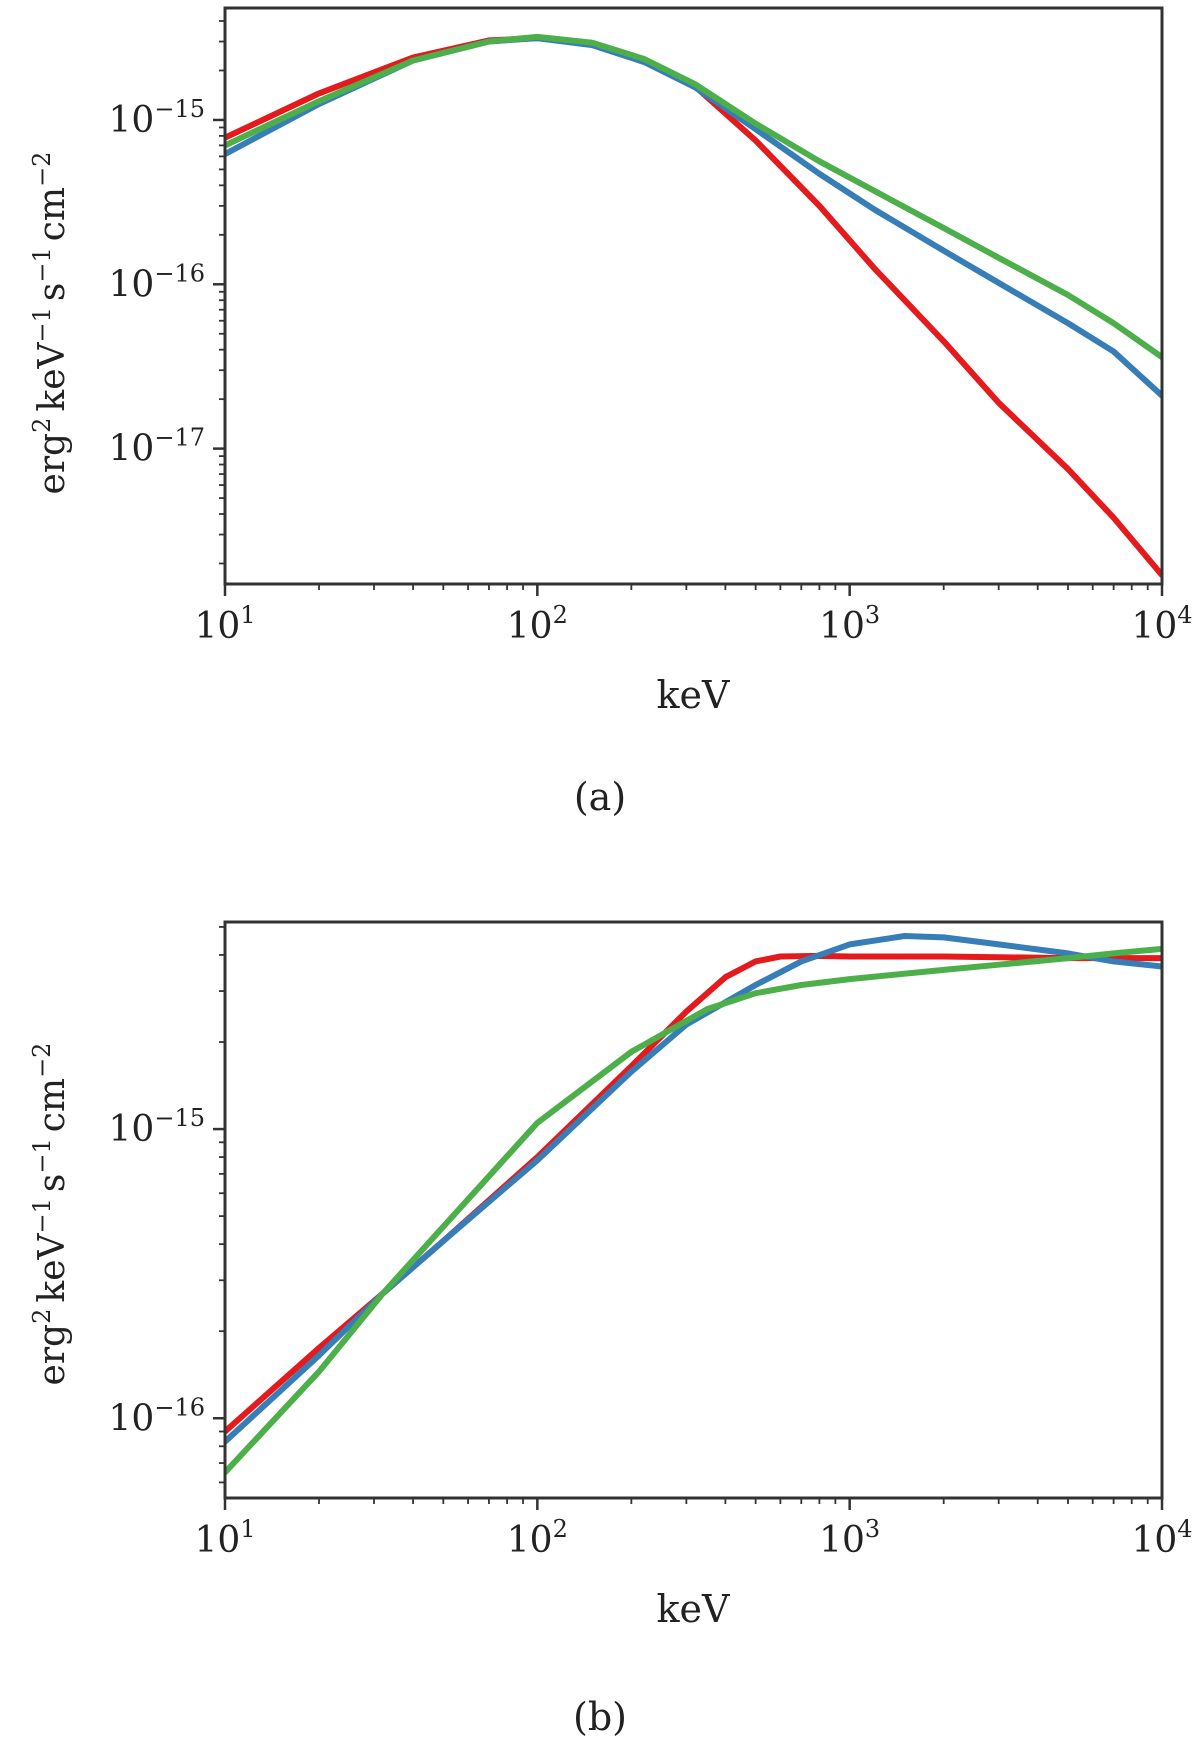 This screenshot has height=1746, width=1200. I want to click on panel-a-x-axis-label: keV, so click(694, 695).